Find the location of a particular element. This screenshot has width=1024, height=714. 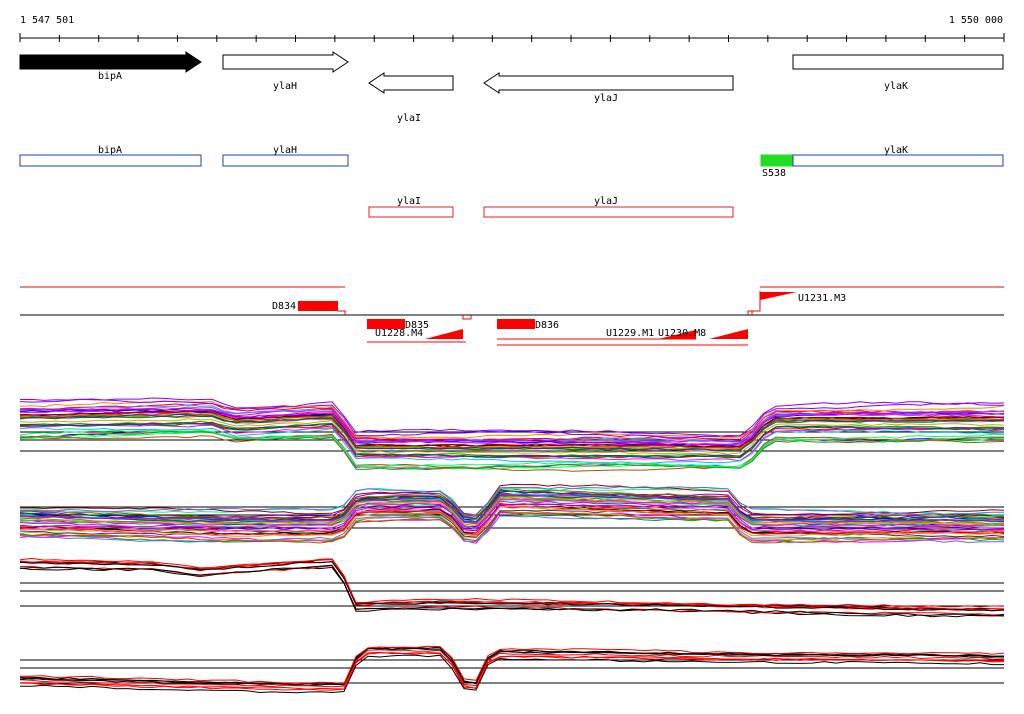

annotation-box-ylak is located at coordinates (898, 160).